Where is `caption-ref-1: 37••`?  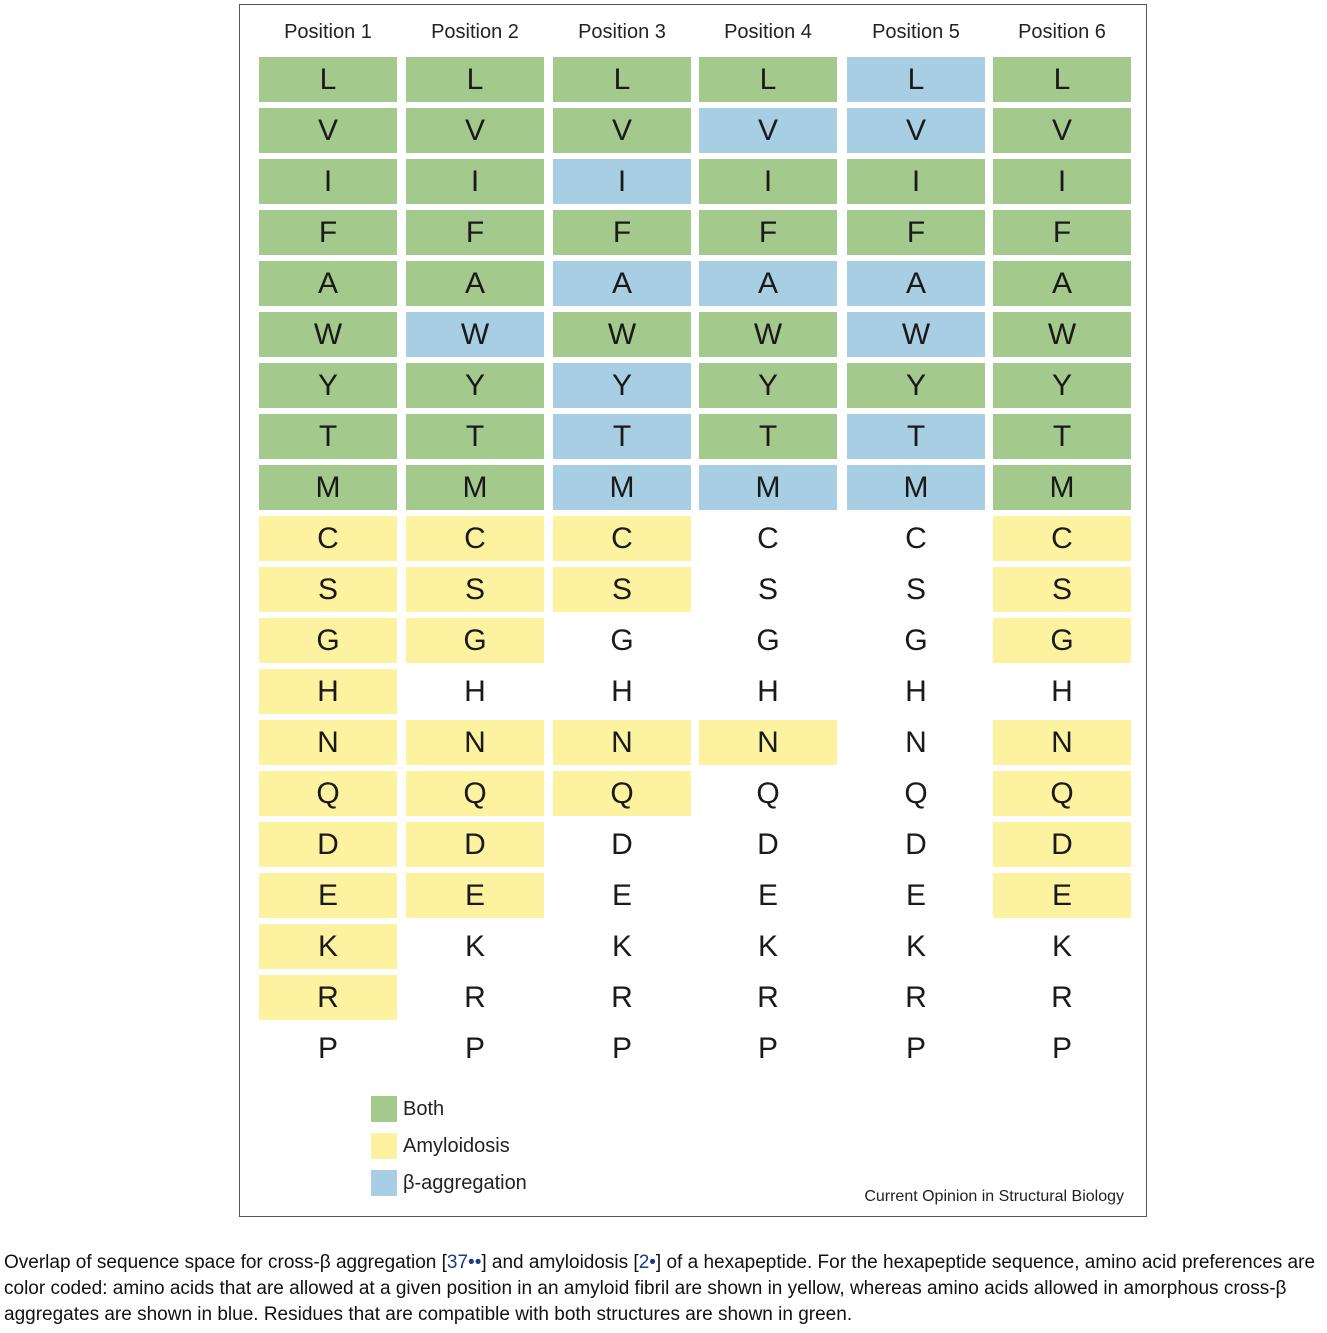 caption-ref-1: 37•• is located at coordinates (464, 1262).